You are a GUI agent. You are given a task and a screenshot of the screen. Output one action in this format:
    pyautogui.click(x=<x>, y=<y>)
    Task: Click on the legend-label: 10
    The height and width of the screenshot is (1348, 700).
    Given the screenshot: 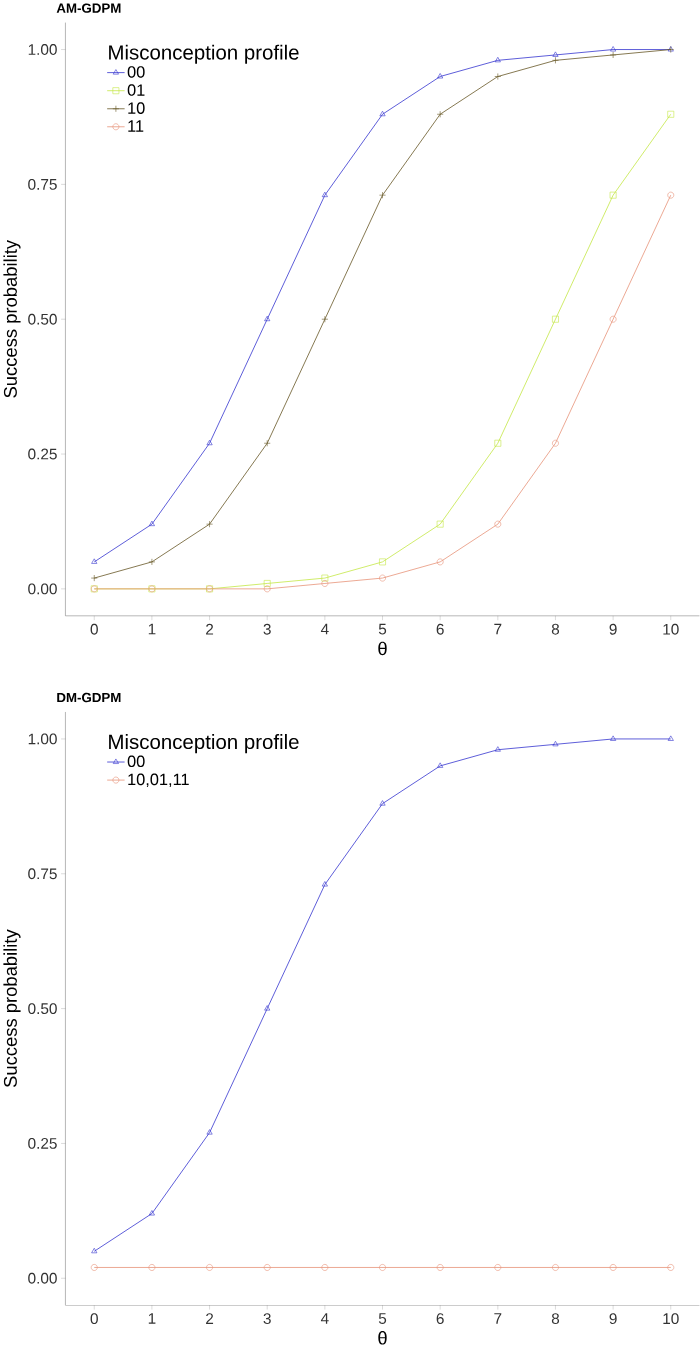 What is the action you would take?
    pyautogui.click(x=136, y=108)
    